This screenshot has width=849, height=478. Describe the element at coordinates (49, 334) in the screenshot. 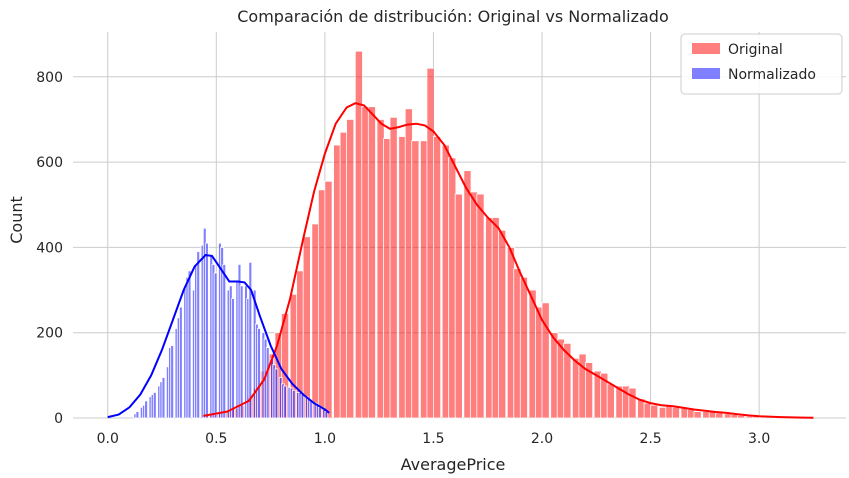

I see `y-tick-label: 200` at that location.